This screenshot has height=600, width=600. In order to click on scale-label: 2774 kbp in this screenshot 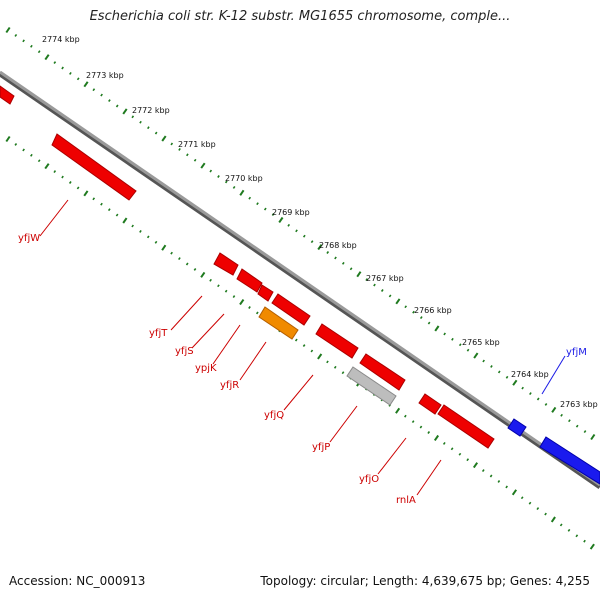, I will do `click(61, 39)`.